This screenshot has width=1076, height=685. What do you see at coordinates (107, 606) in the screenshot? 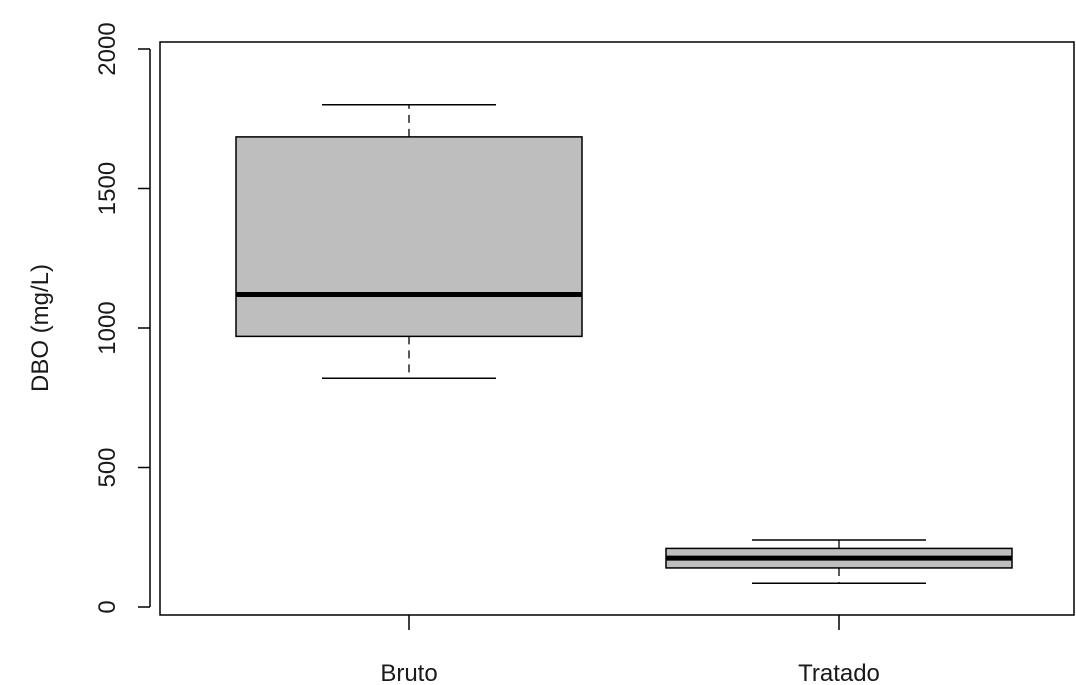
I see `y-tick-label: 0` at bounding box center [107, 606].